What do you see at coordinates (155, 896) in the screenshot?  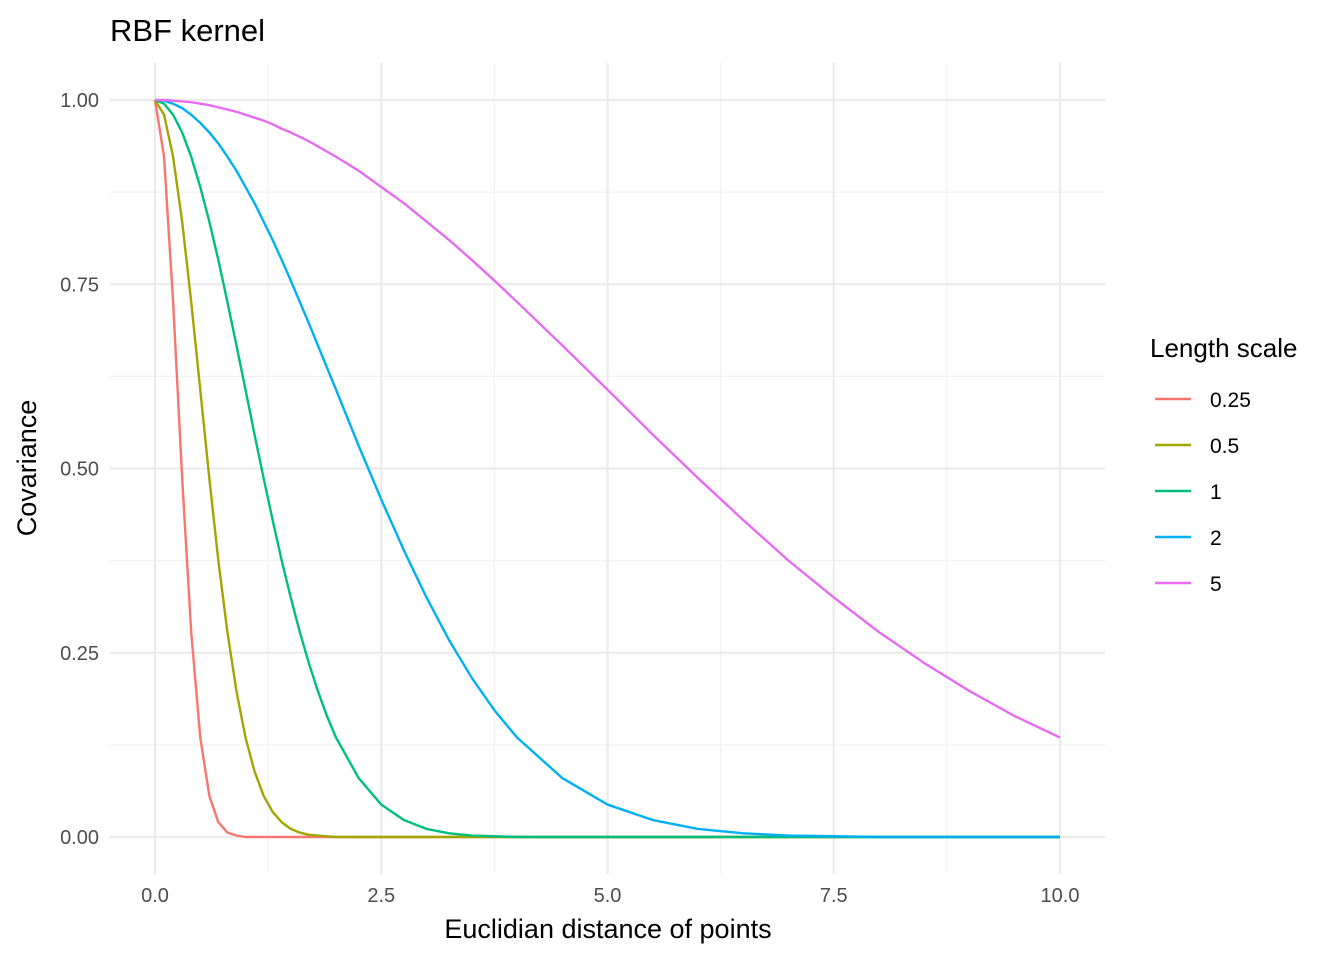 I see `x-tick-label: 0.0` at bounding box center [155, 896].